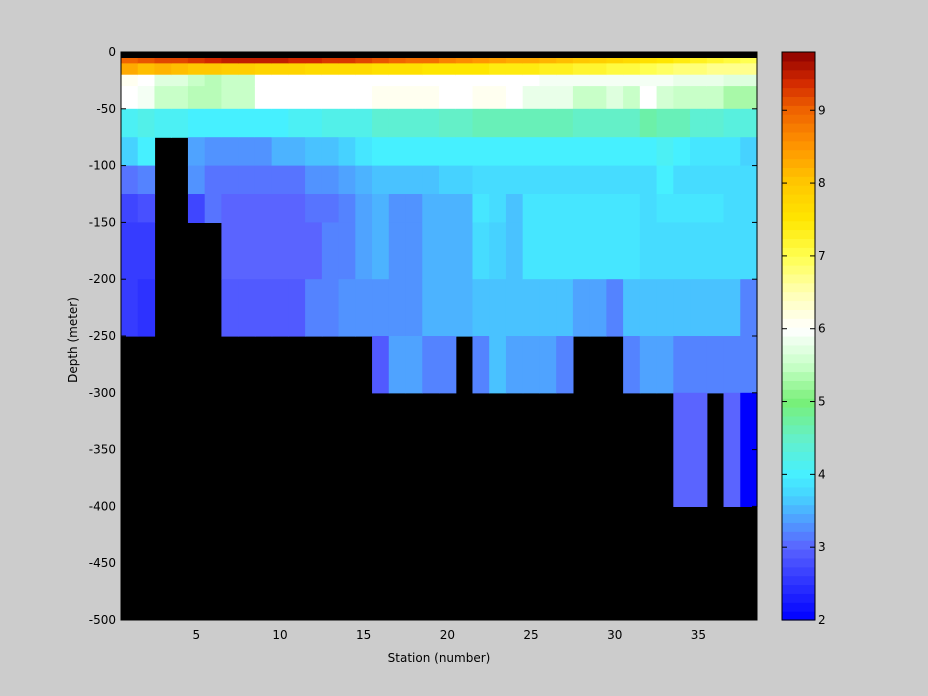  I want to click on colorbar, so click(798, 336).